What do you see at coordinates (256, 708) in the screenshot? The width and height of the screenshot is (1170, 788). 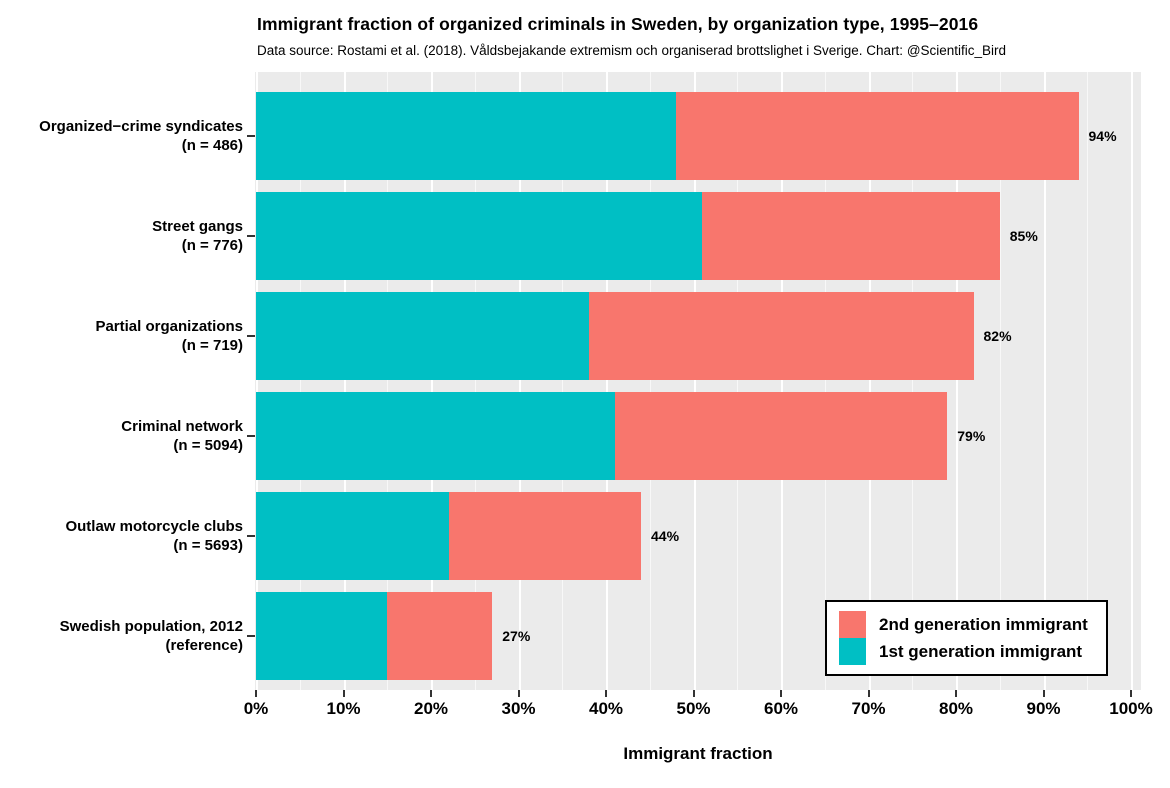 I see `x-axis-tick-label: 0%` at bounding box center [256, 708].